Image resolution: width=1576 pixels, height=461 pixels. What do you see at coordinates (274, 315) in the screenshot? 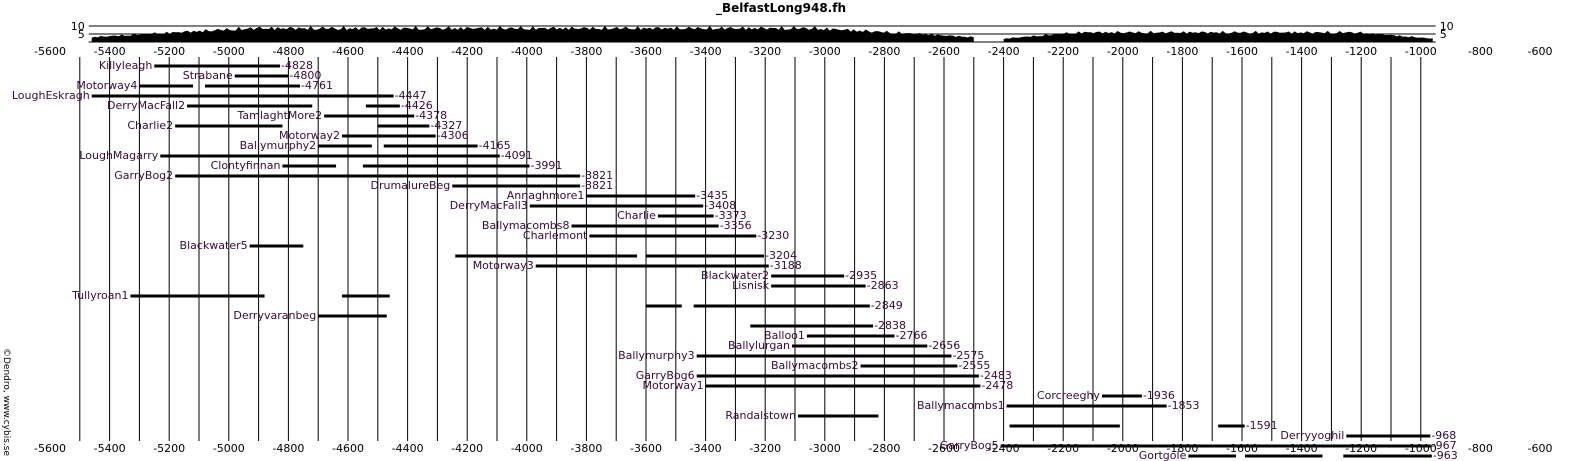
I see `sample-label: Derryvaranbeg` at bounding box center [274, 315].